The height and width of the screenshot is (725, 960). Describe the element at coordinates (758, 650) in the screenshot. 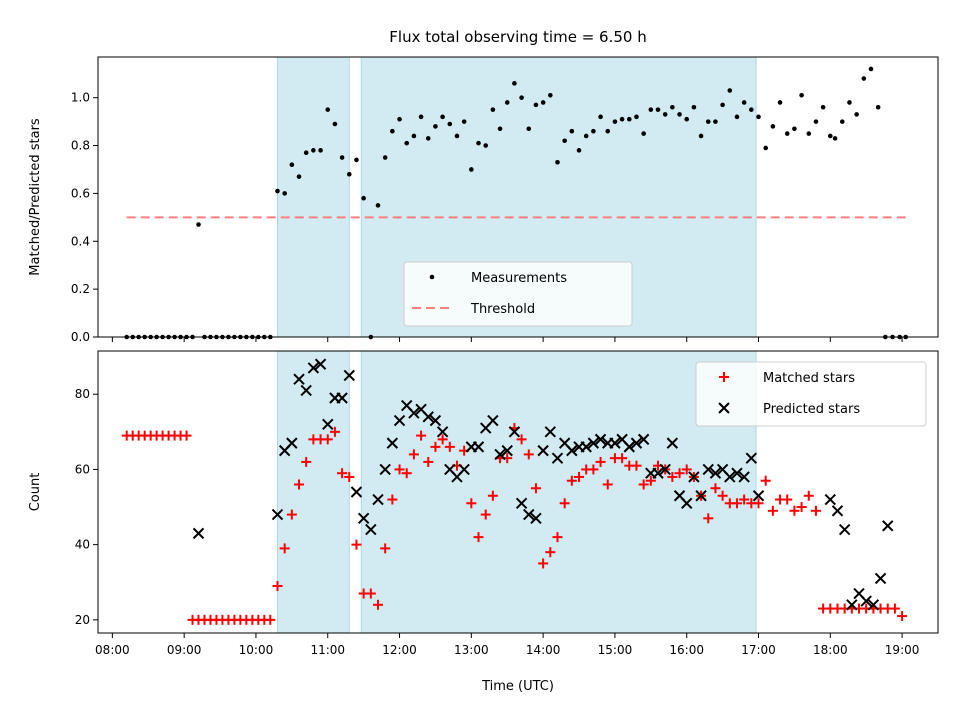

I see `x-tick-label: 17:00` at that location.